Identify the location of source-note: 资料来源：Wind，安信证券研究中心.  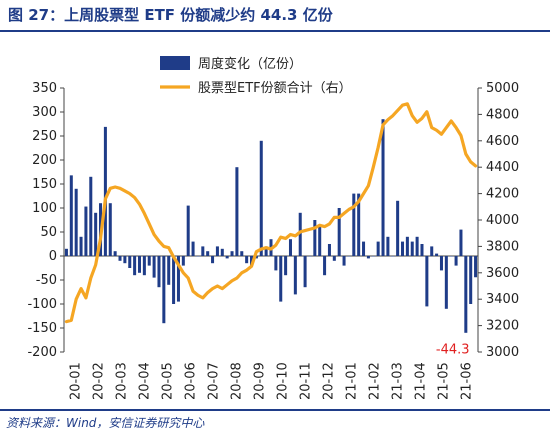
(105, 423).